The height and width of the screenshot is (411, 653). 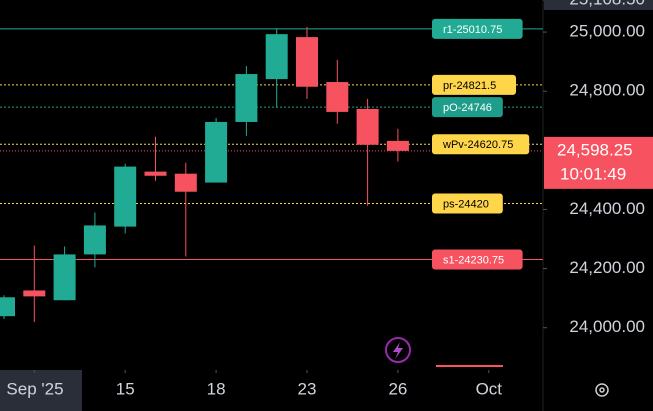 I want to click on x-tick-label: 26, so click(x=397, y=388).